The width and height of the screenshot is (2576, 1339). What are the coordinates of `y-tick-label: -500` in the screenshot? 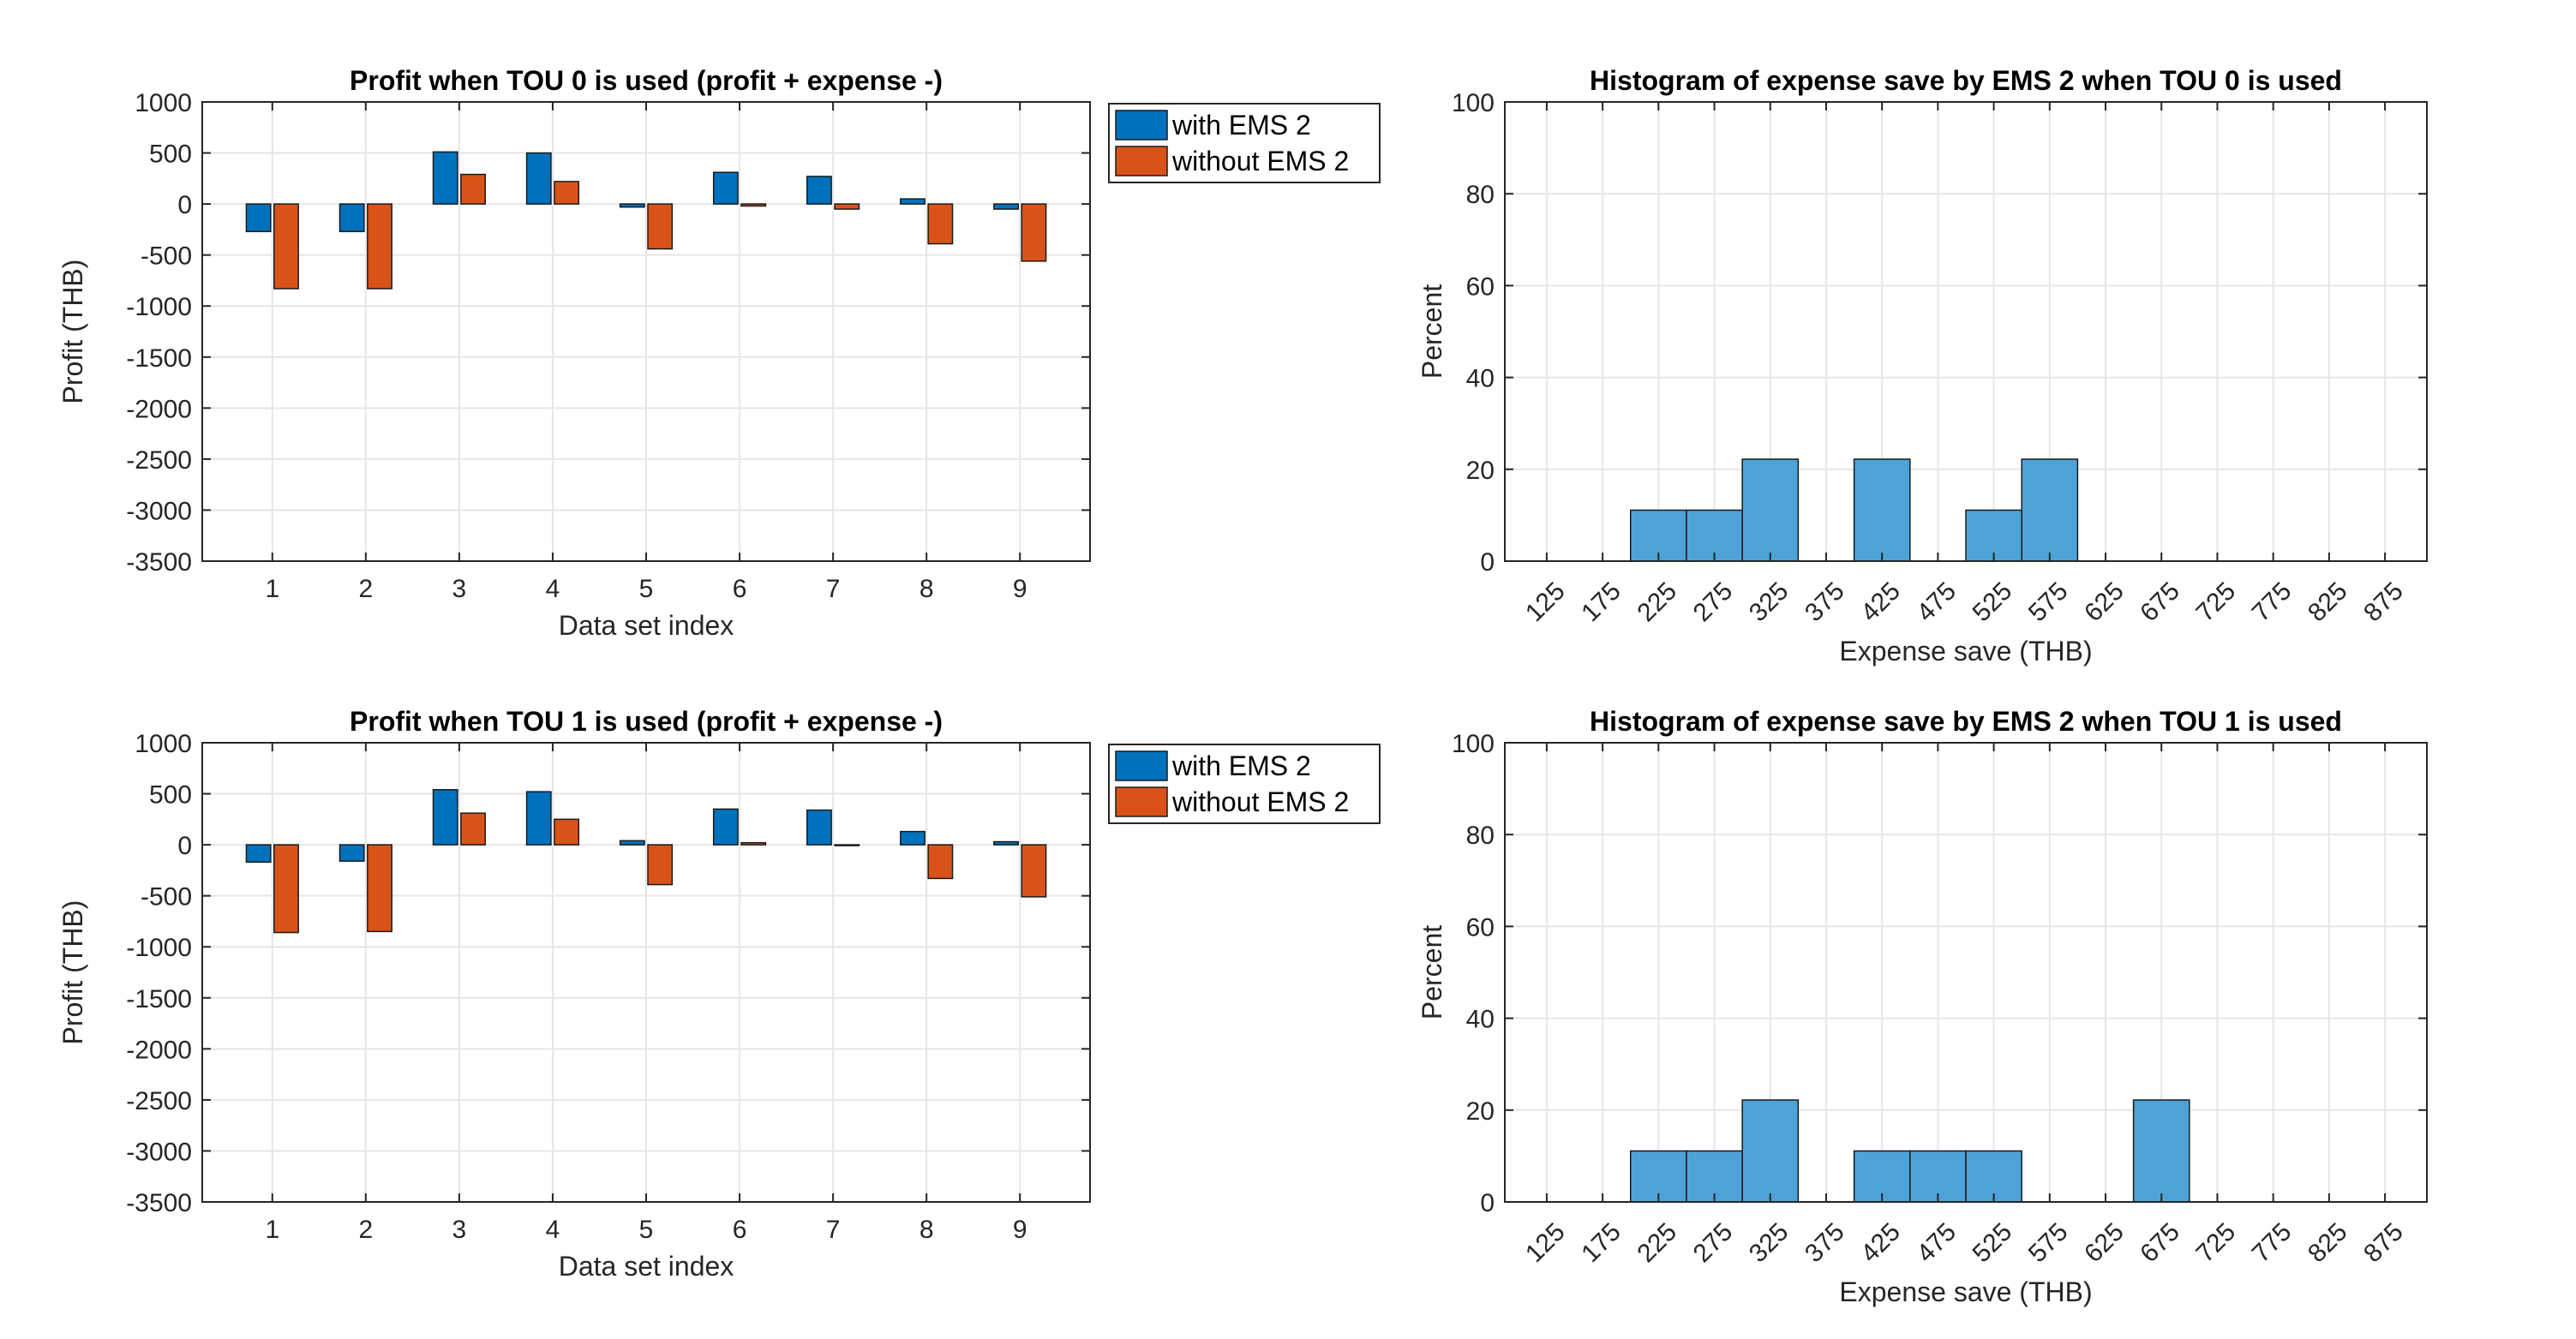 It's located at (166, 897).